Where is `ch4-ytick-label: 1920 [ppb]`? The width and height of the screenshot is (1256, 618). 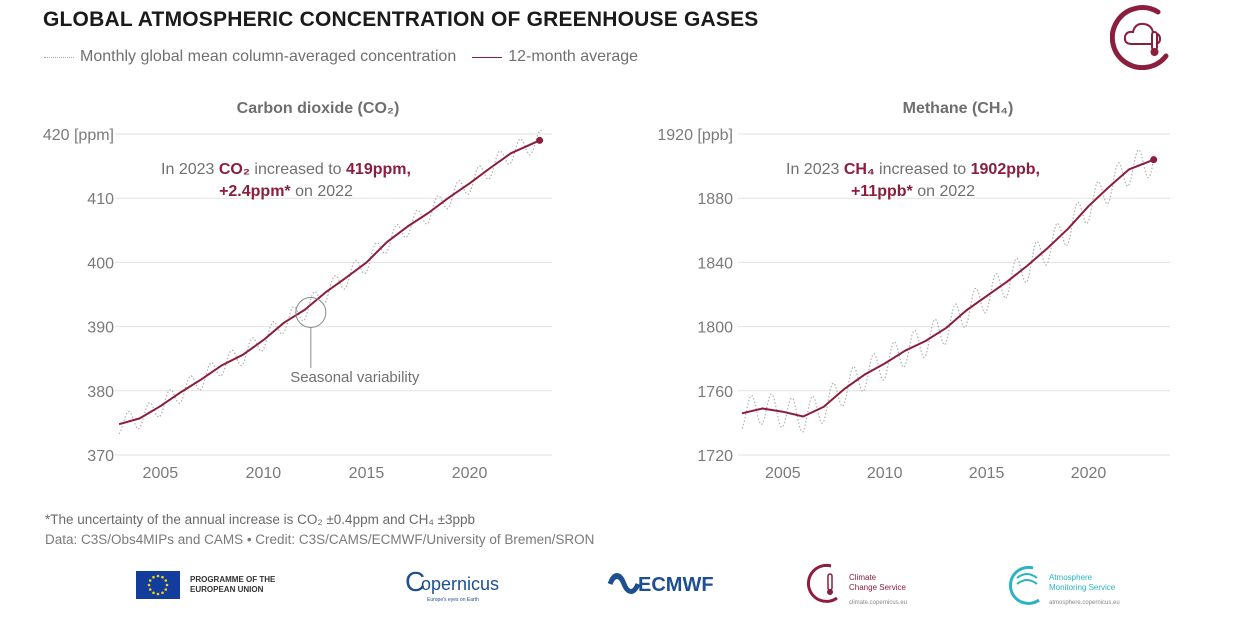 ch4-ytick-label: 1920 [ppb] is located at coordinates (695, 135).